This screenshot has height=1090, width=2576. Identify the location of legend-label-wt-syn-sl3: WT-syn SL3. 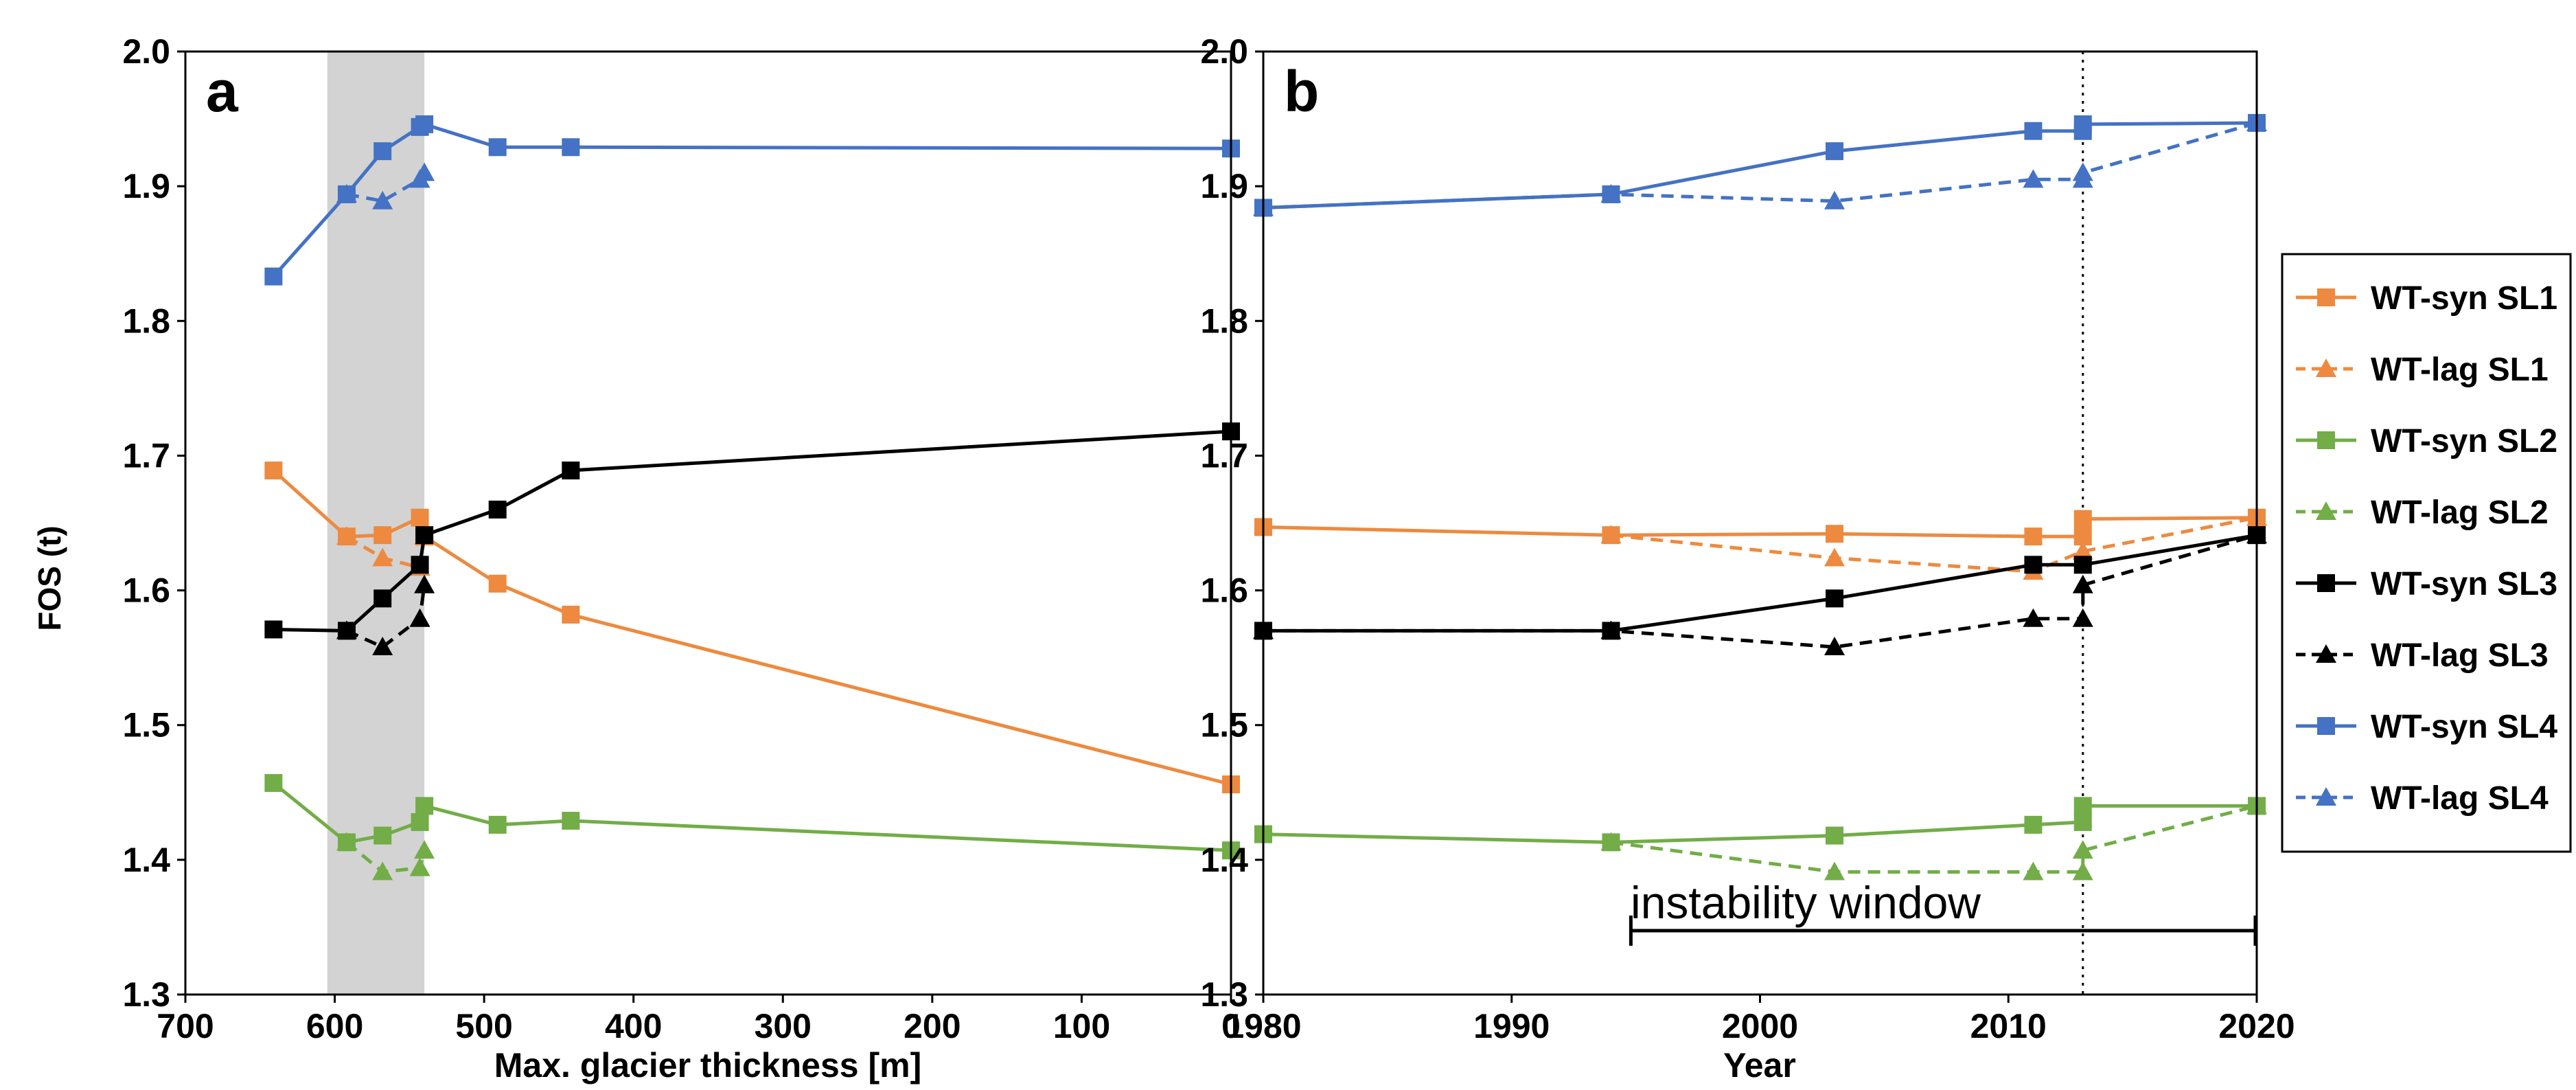
(2464, 584).